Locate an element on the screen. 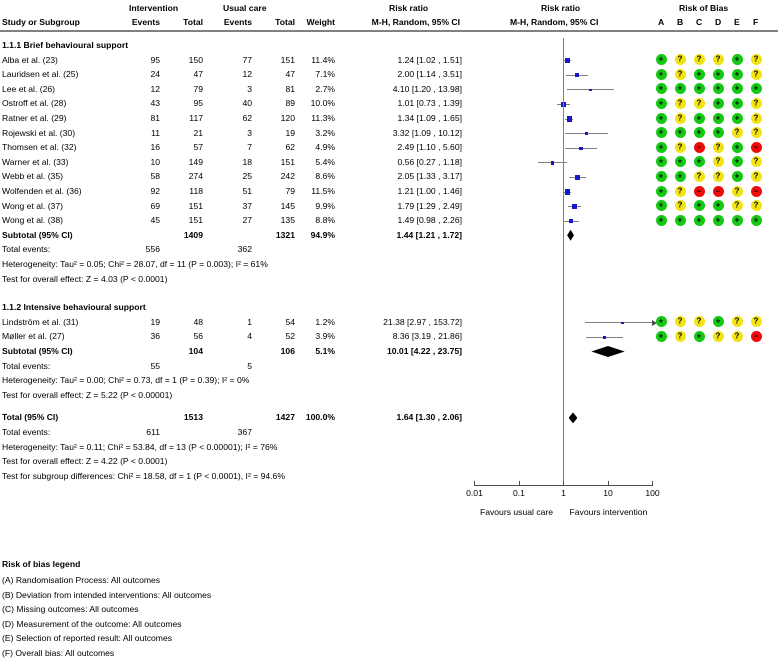 The width and height of the screenshot is (778, 661). rob-d-study-0-10: + is located at coordinates (718, 206).